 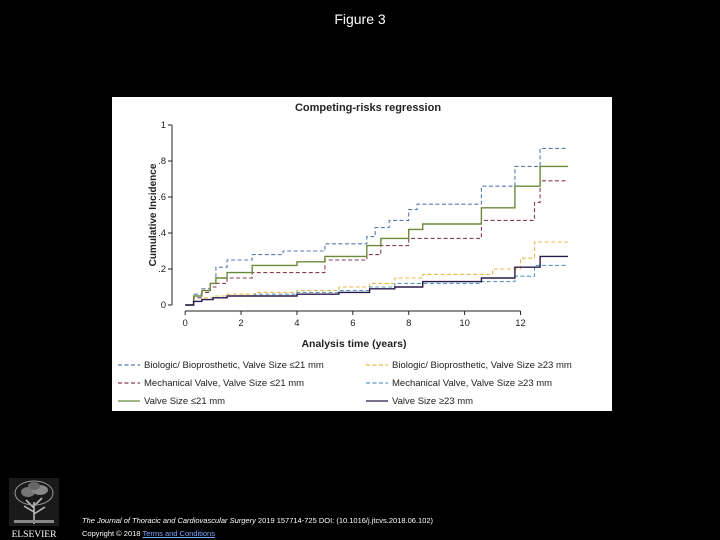 I want to click on y-axis-label: Cumulative Incidence, so click(x=153, y=214).